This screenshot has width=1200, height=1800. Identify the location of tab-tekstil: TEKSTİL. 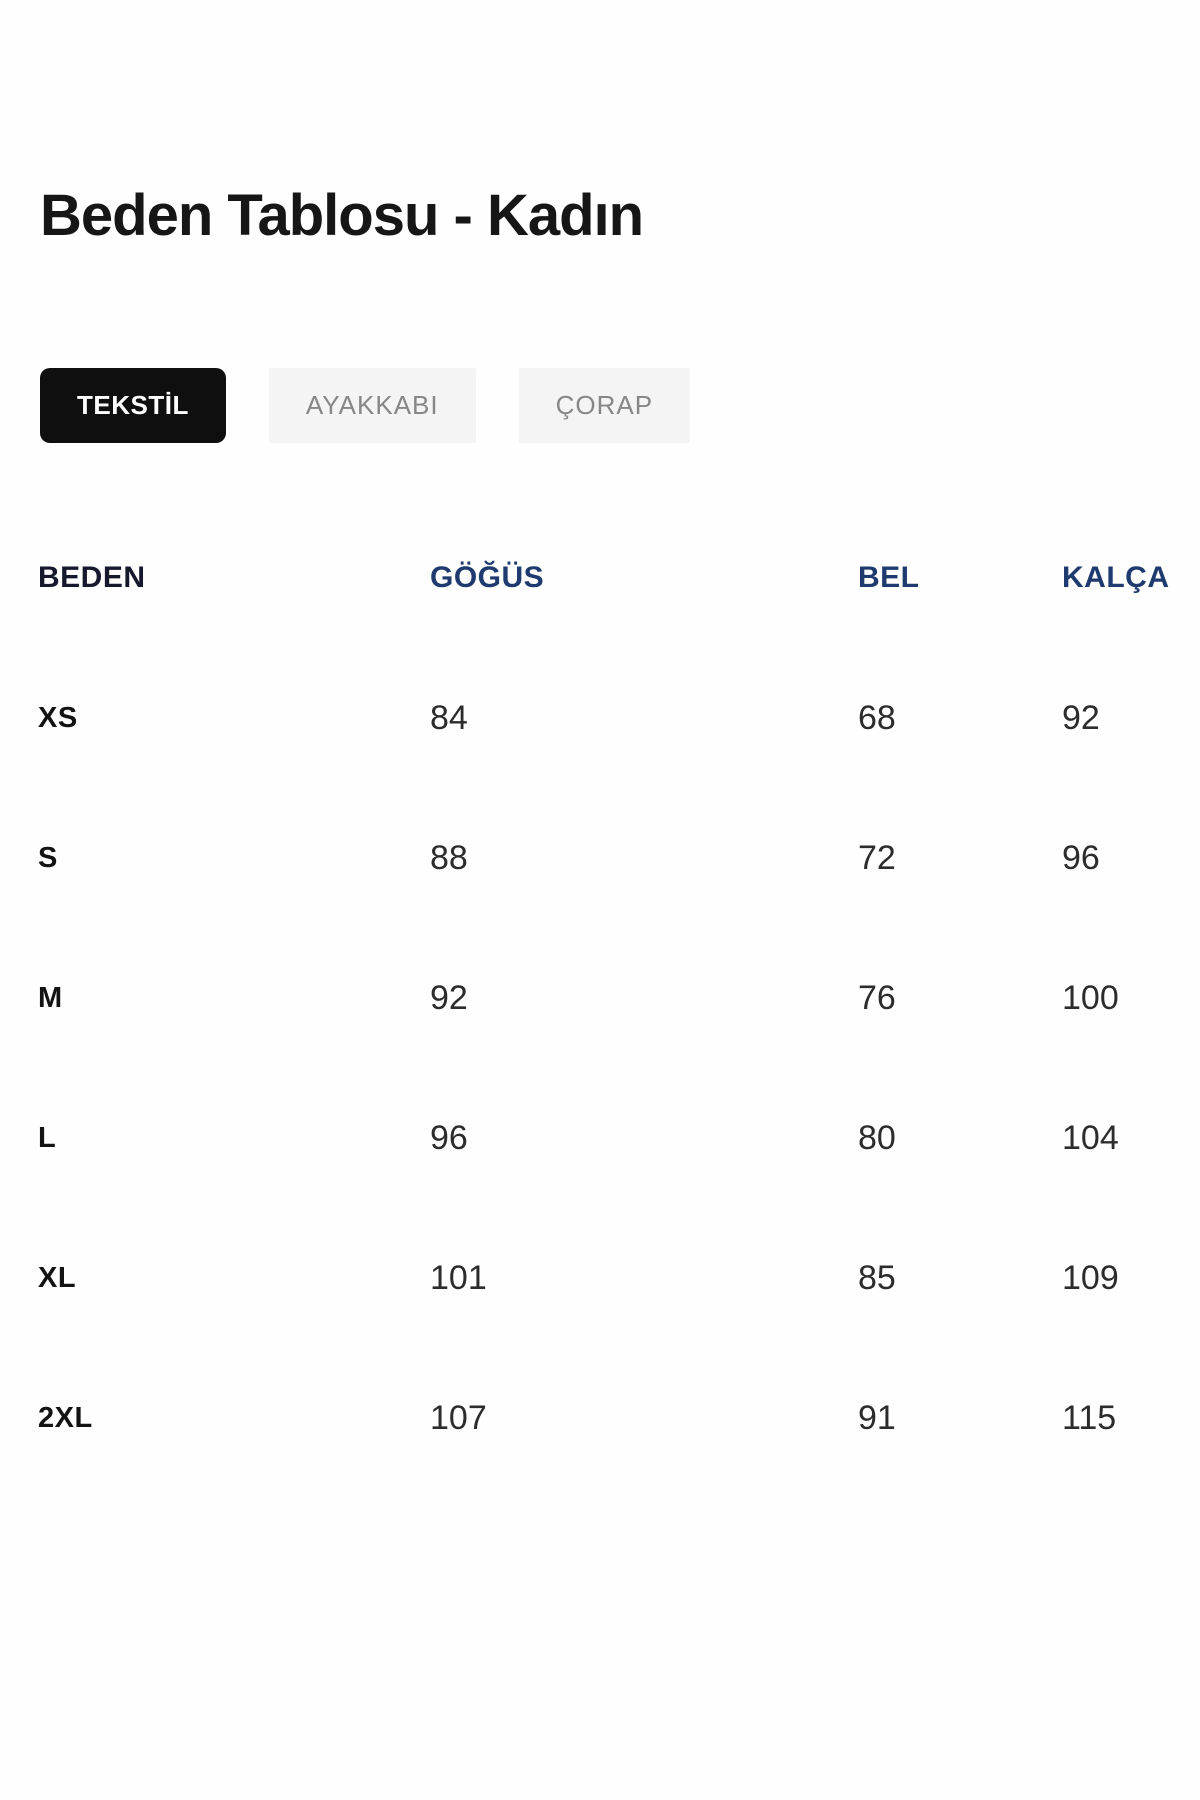
(133, 405).